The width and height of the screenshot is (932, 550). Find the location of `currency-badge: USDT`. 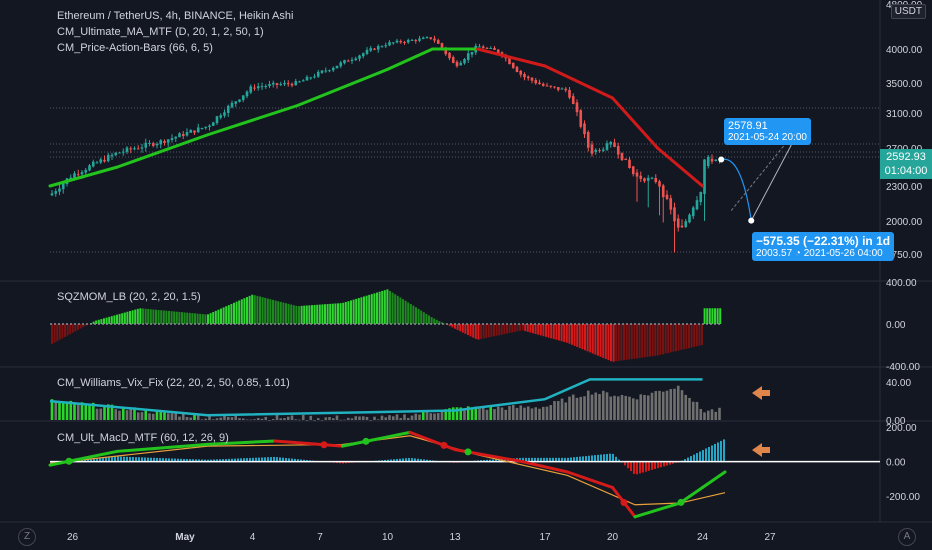

currency-badge: USDT is located at coordinates (908, 11).